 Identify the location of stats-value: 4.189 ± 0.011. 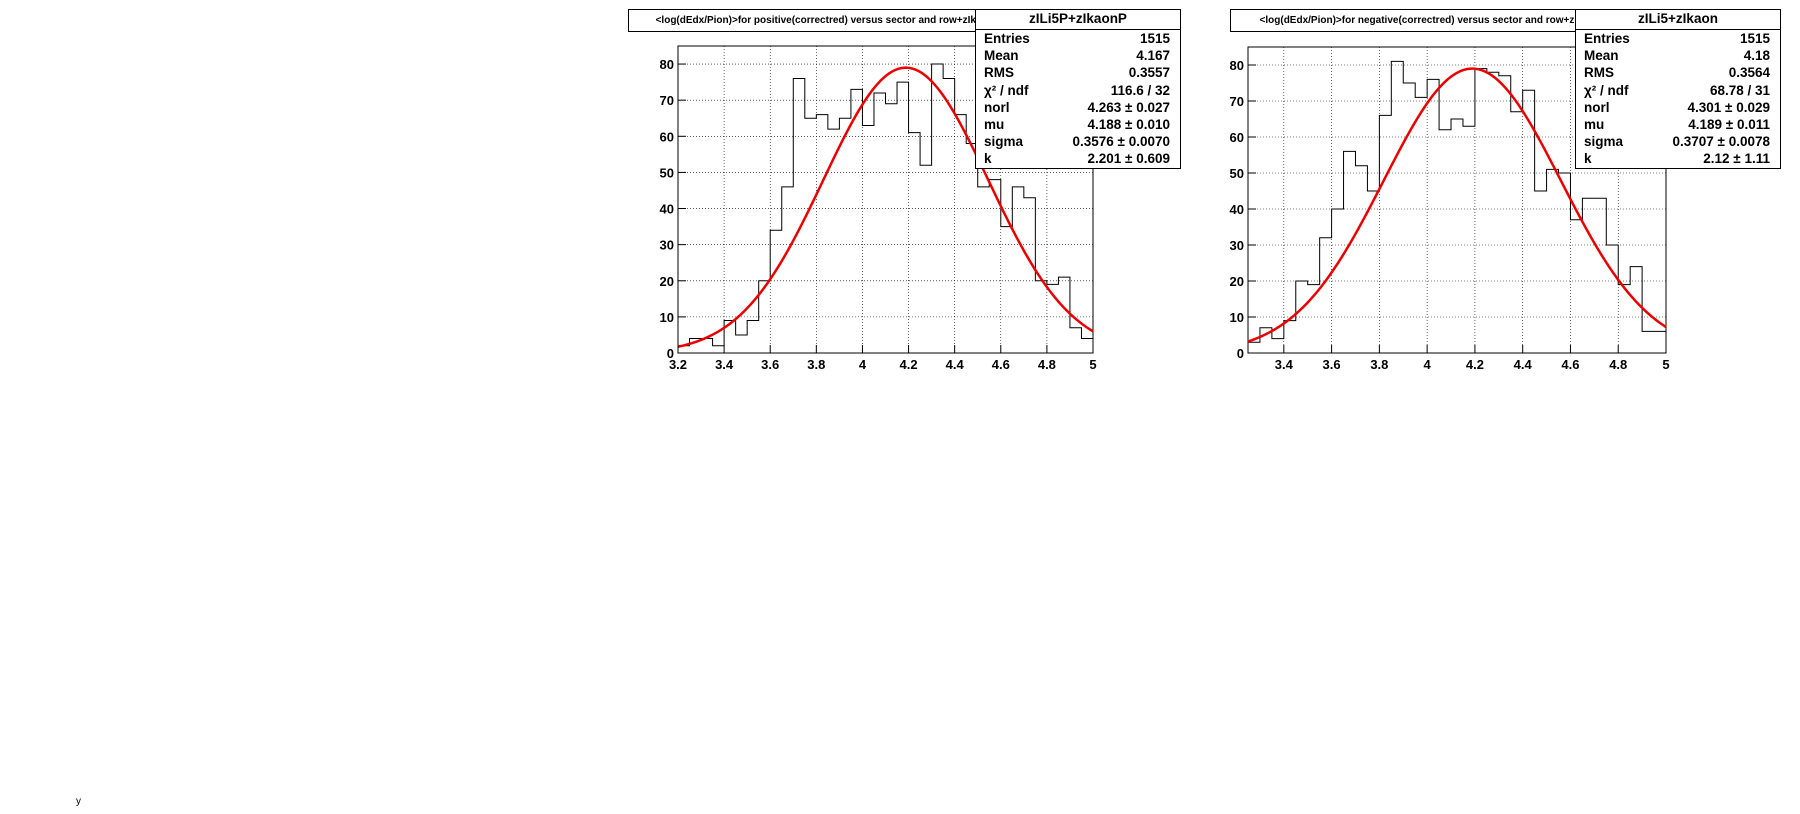
(1729, 124).